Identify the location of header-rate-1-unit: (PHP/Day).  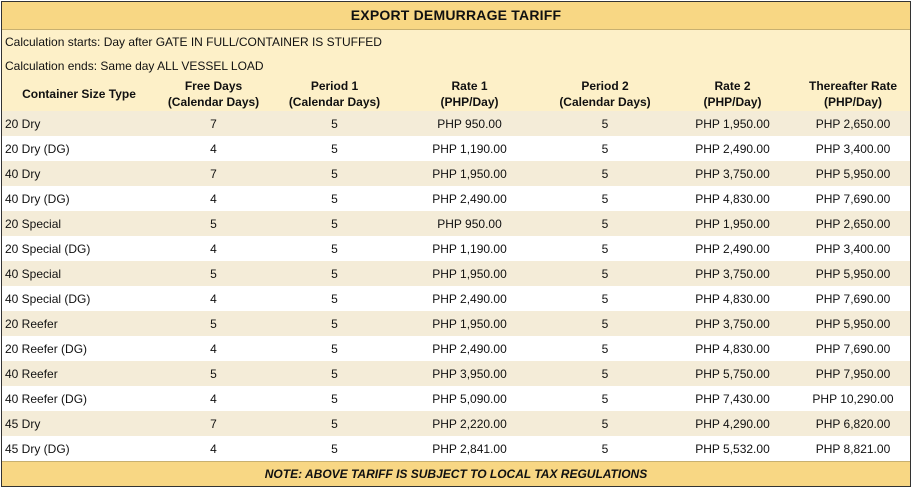
(469, 102).